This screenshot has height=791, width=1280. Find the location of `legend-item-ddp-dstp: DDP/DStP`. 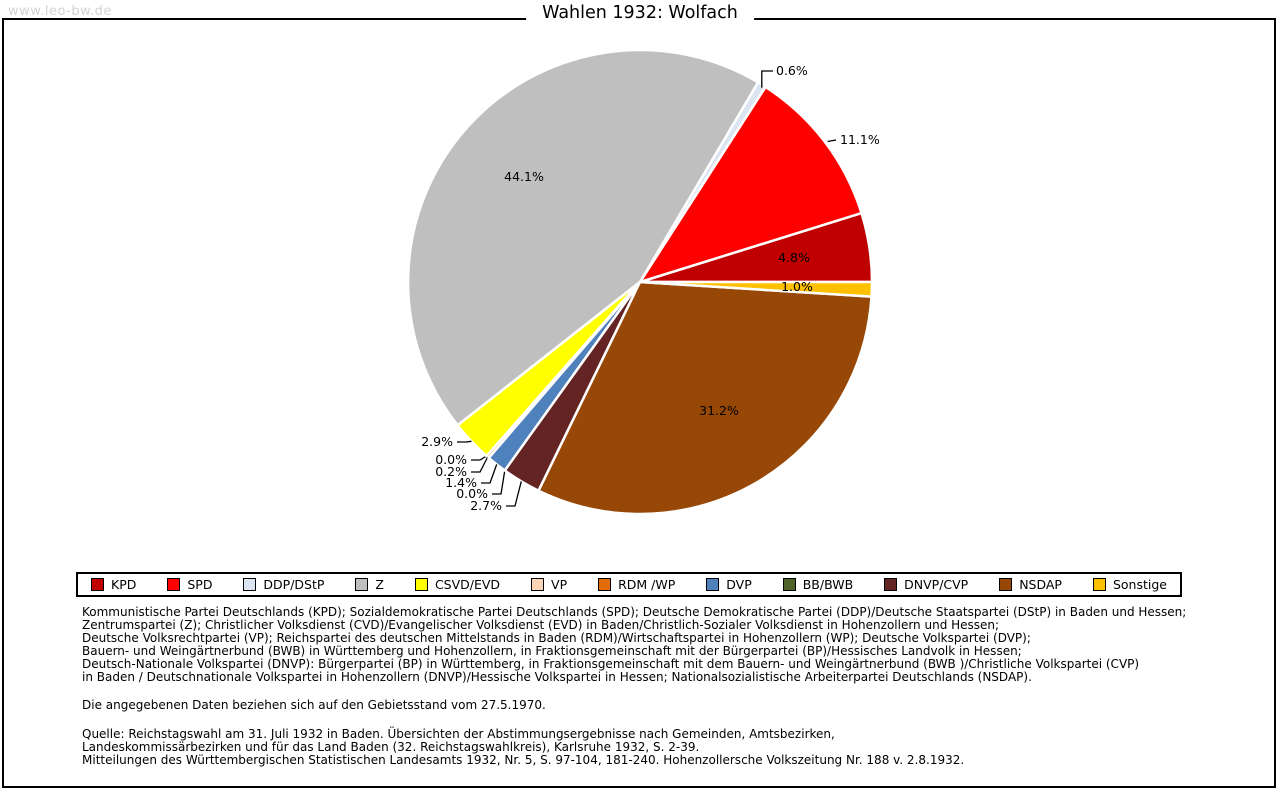

legend-item-ddp-dstp: DDP/DStP is located at coordinates (283, 584).